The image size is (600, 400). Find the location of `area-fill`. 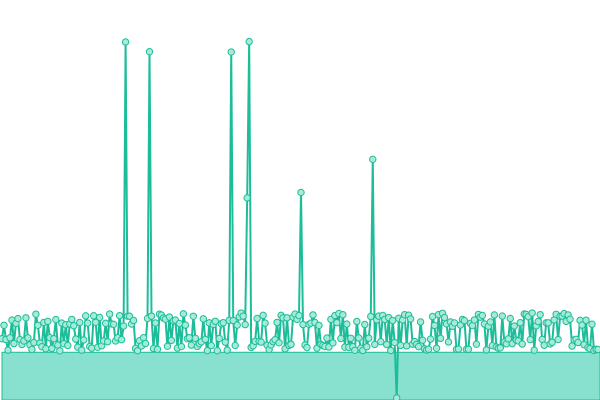

area-fill is located at coordinates (300, 375).